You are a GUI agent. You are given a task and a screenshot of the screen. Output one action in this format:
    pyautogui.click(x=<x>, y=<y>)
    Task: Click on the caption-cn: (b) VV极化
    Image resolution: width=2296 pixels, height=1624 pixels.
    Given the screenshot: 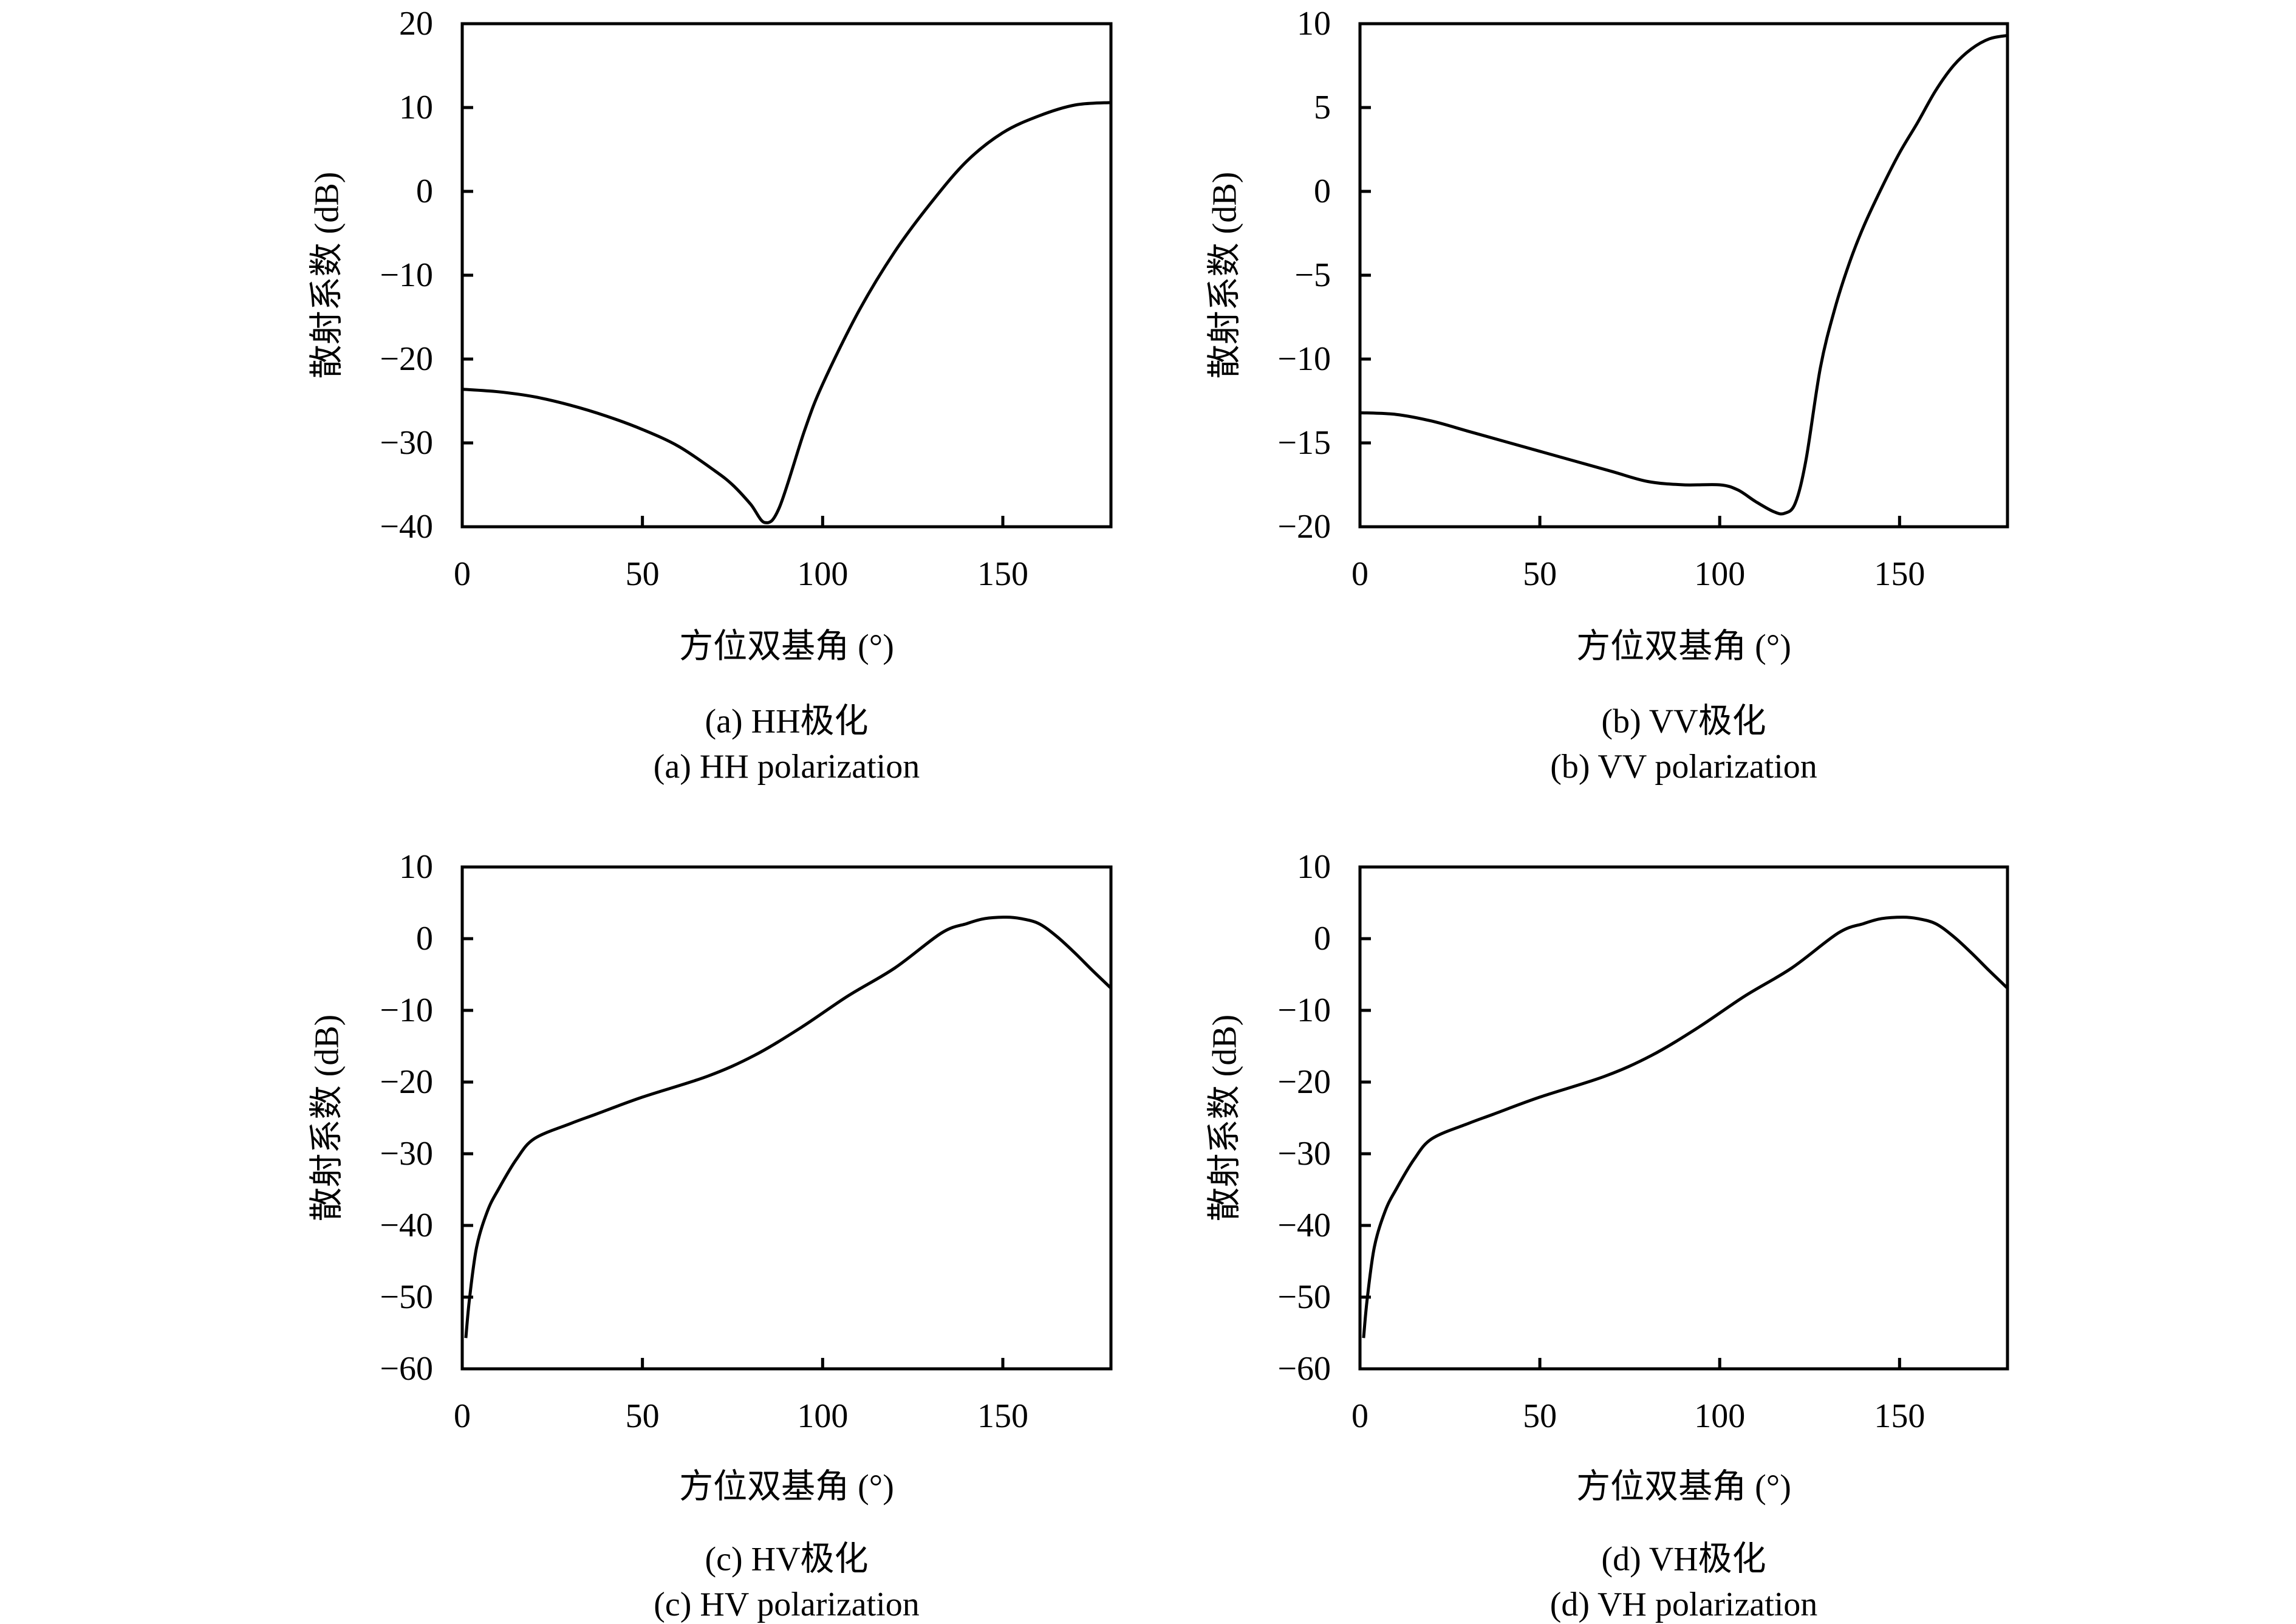 What is the action you would take?
    pyautogui.click(x=1683, y=721)
    